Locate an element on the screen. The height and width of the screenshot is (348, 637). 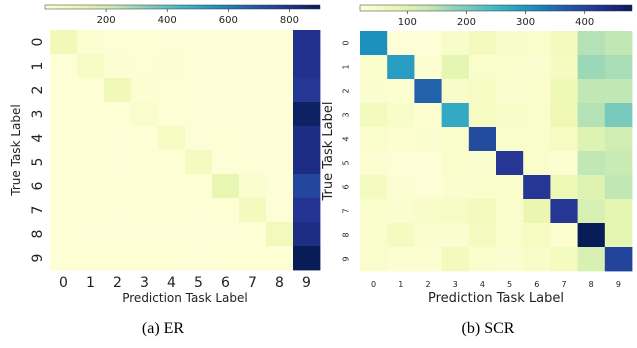
y-tick-label: 7 is located at coordinates (38, 210).